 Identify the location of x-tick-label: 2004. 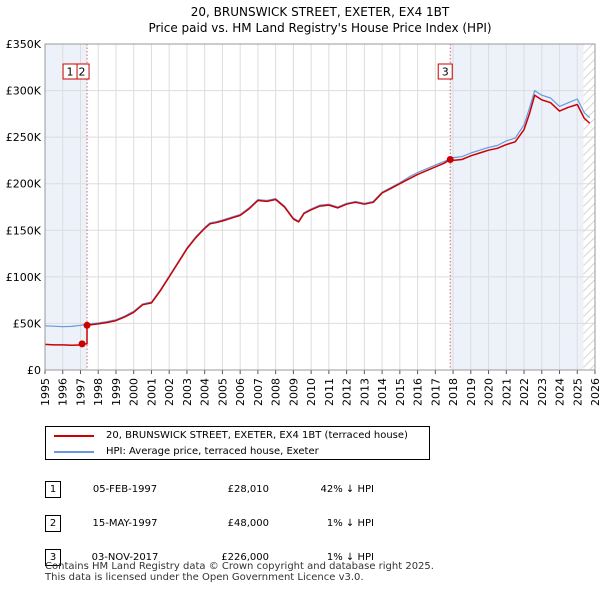
(205, 392).